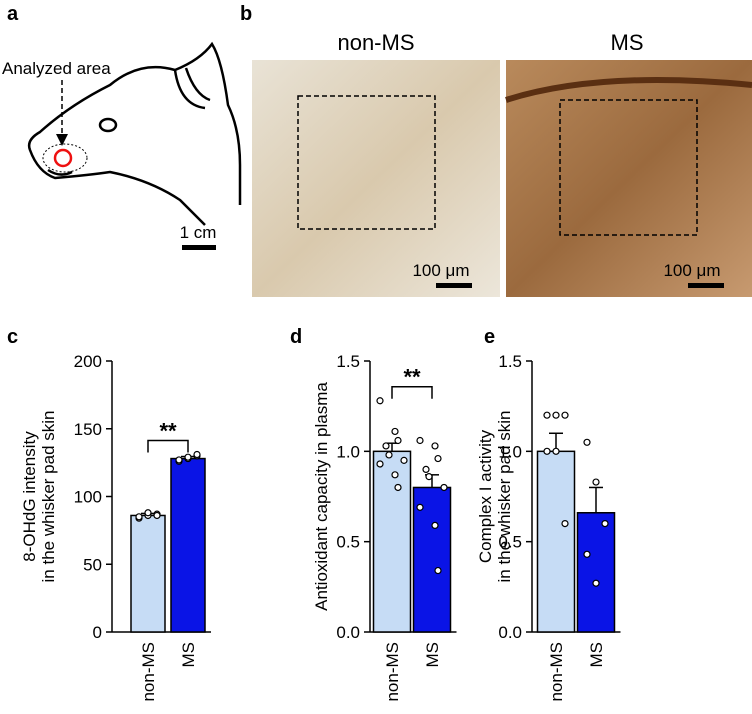  Describe the element at coordinates (375, 42) in the screenshot. I see `image-title: non-MS` at that location.